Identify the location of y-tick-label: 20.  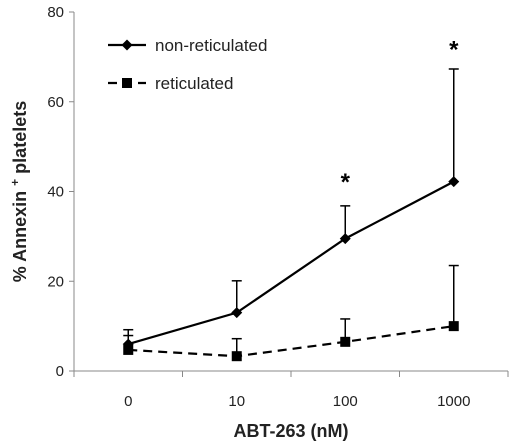
(55, 281).